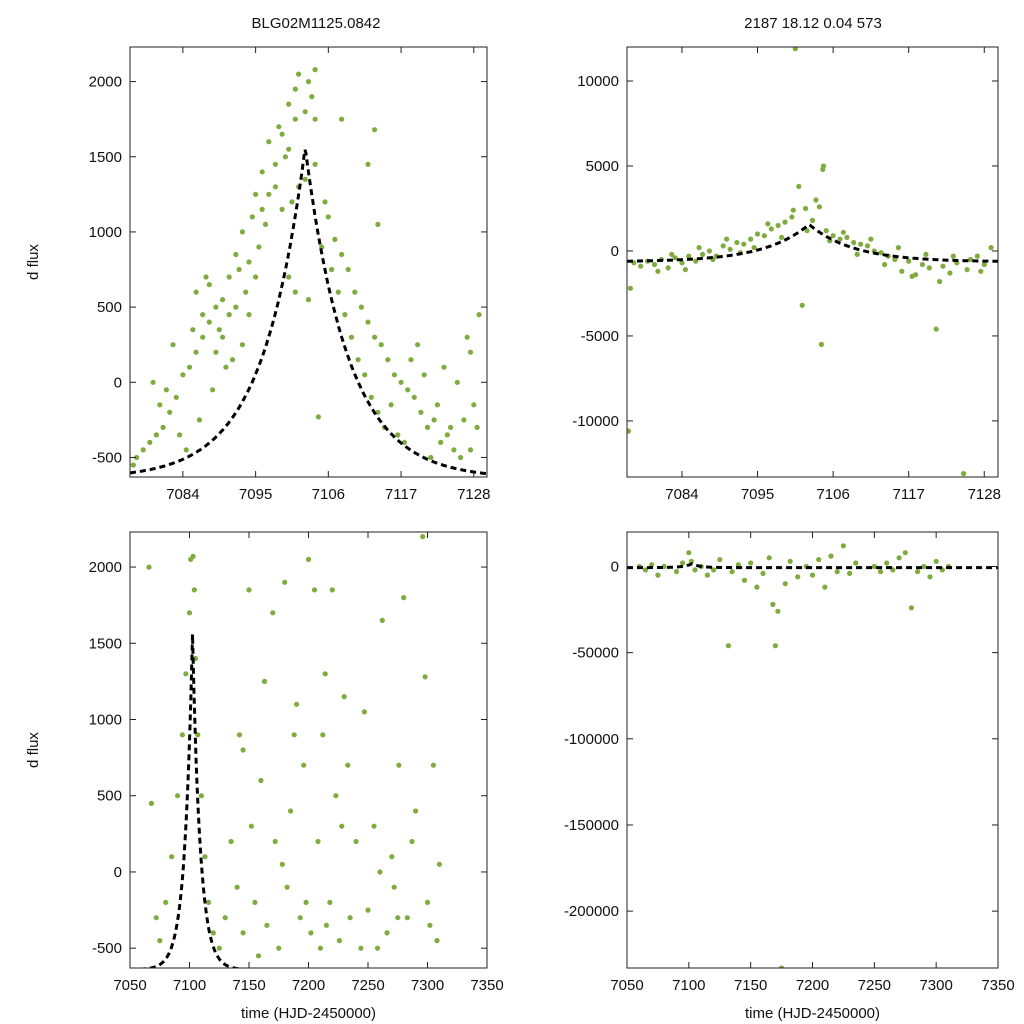 The width and height of the screenshot is (1024, 1024). Describe the element at coordinates (118, 872) in the screenshot. I see `y-tick-label: 0` at that location.